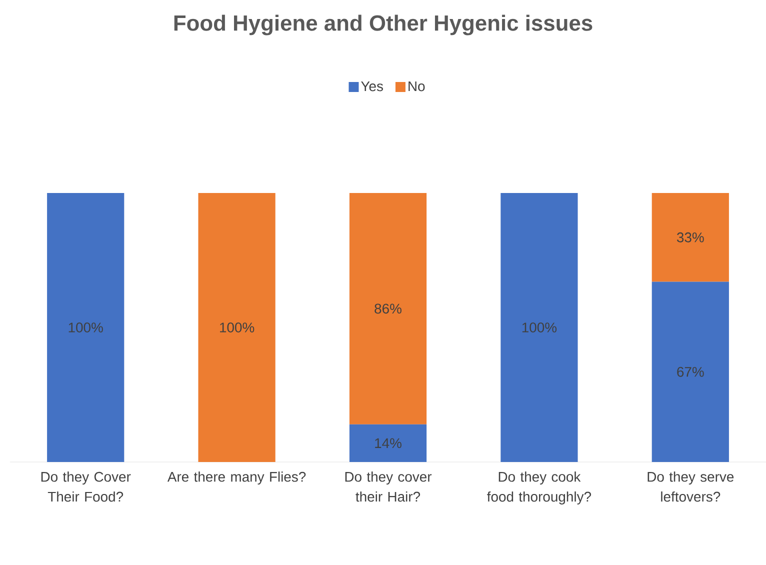 The image size is (766, 565). Describe the element at coordinates (691, 487) in the screenshot. I see `x-tick-label: Do they serve leftovers?` at that location.